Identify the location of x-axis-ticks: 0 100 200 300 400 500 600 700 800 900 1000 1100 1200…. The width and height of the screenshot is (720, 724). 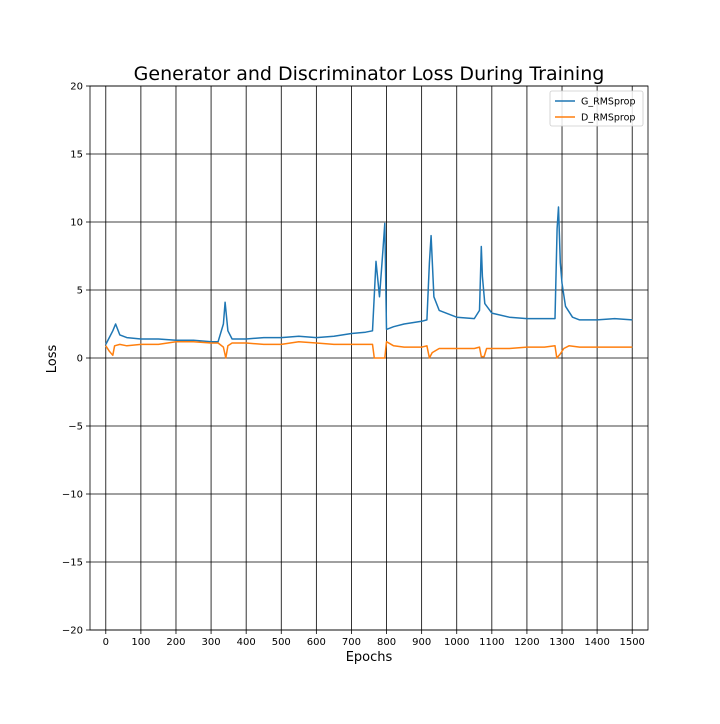
(374, 639).